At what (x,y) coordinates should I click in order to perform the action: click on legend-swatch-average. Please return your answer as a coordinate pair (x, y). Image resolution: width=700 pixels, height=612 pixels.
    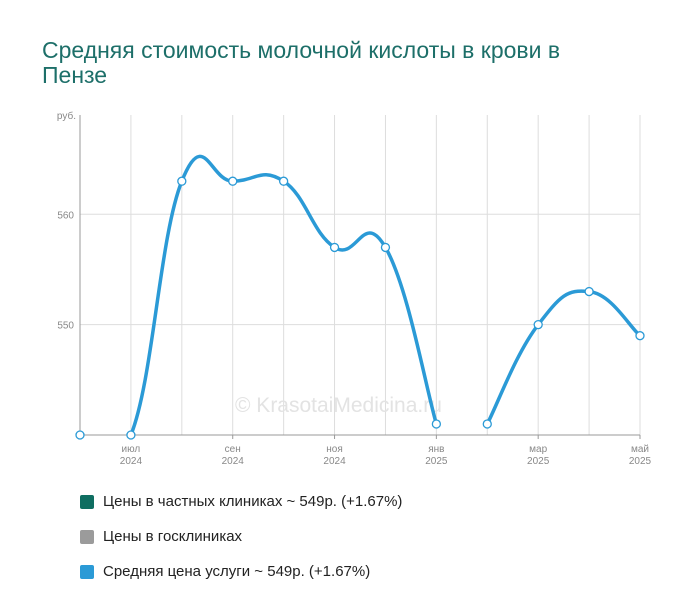
    Looking at the image, I should click on (87, 571).